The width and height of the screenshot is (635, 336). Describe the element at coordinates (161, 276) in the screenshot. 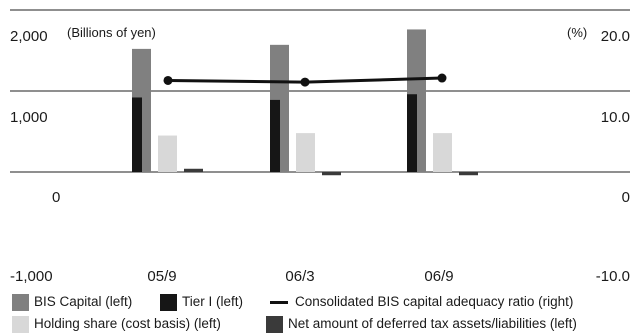

I see `x-tick-label: 05/9` at that location.